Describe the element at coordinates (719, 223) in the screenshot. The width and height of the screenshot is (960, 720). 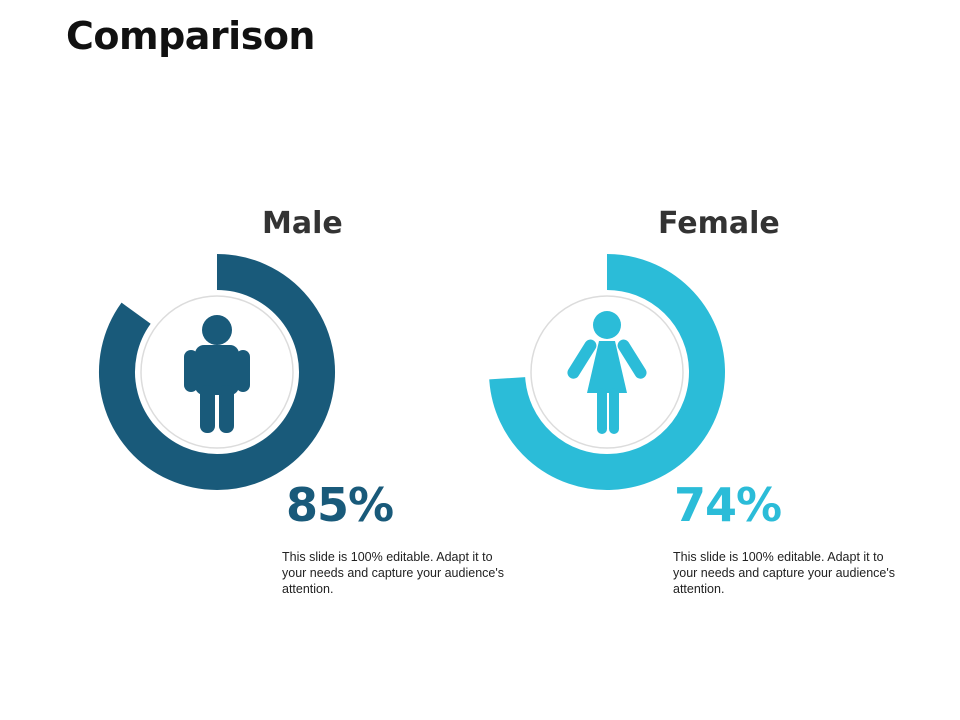
I see `female-label: Female` at that location.